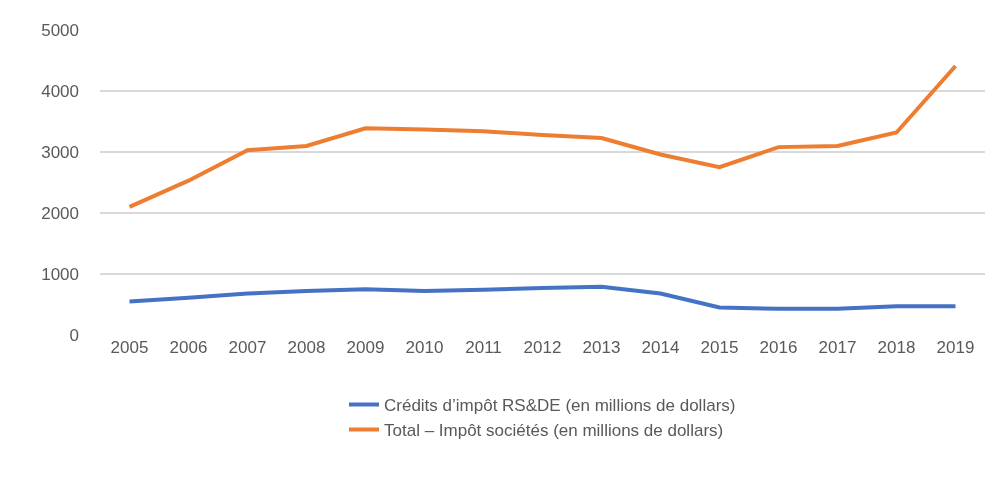 The image size is (1005, 485). I want to click on y-tick-label: 0, so click(74, 335).